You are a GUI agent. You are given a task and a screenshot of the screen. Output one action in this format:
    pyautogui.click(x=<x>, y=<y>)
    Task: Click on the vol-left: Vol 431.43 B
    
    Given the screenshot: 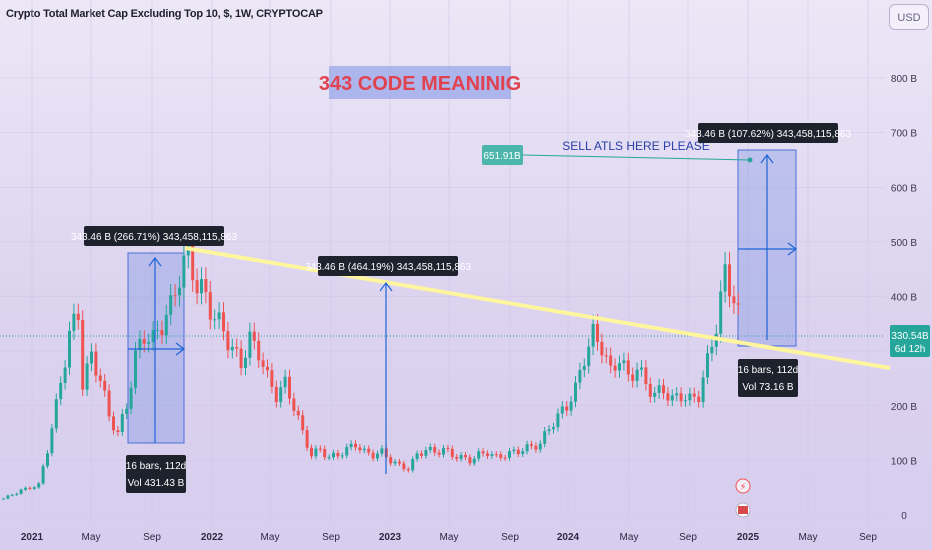 What is the action you would take?
    pyautogui.click(x=156, y=483)
    